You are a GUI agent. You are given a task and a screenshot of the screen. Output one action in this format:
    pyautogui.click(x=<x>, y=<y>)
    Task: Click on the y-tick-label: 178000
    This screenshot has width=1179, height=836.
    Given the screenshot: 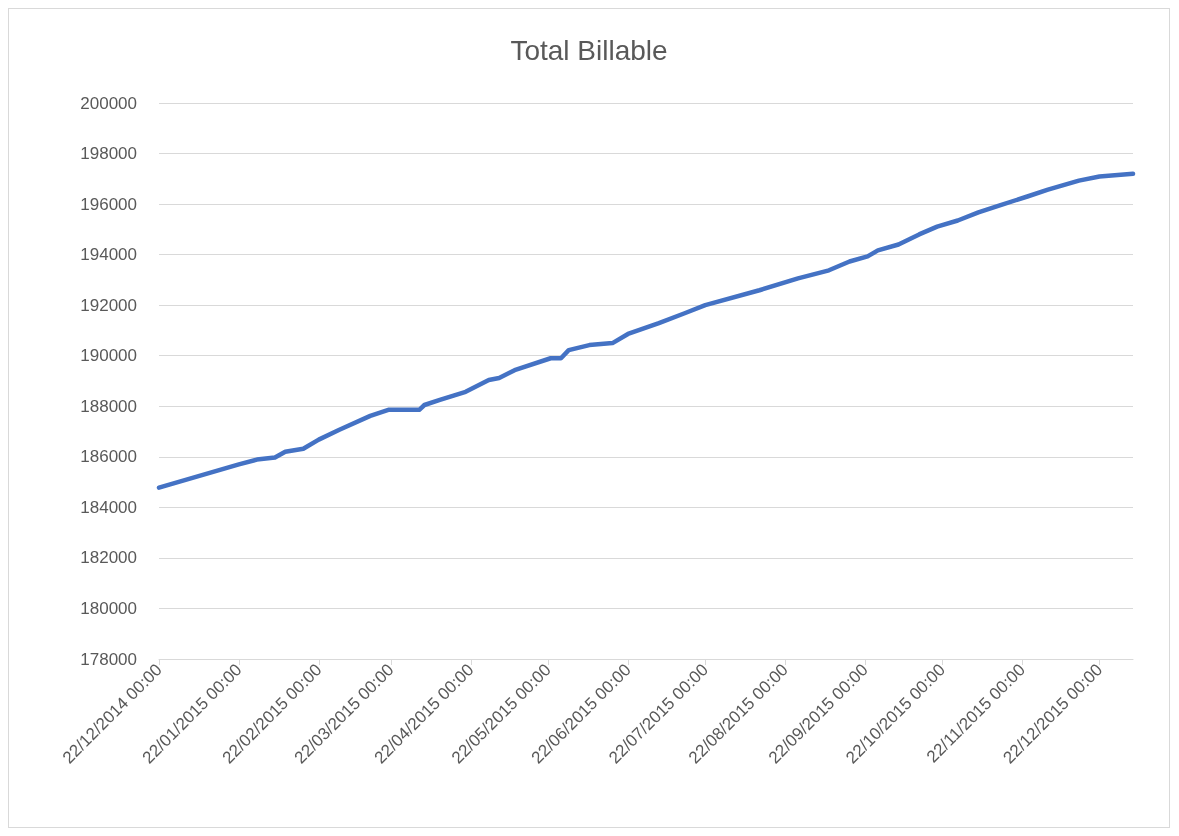 What is the action you would take?
    pyautogui.click(x=108, y=659)
    